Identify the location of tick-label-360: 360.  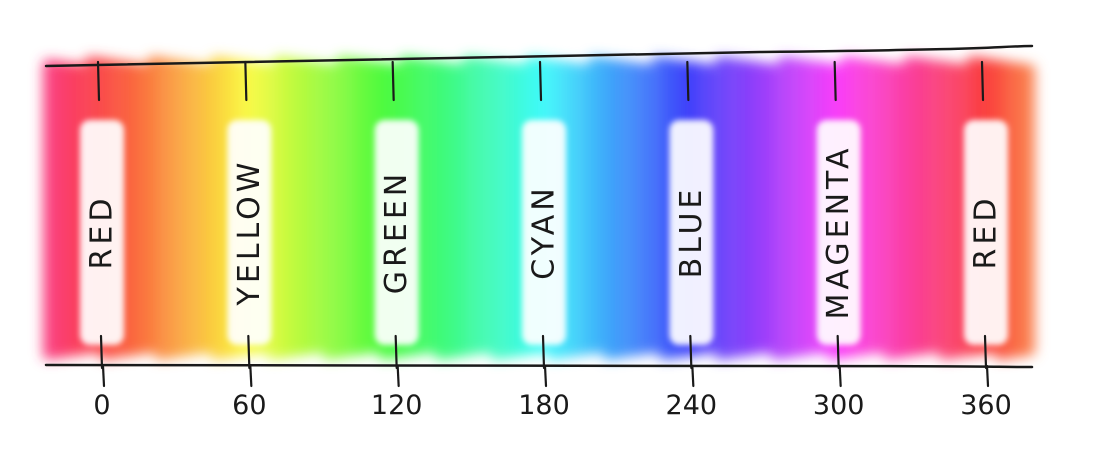
(986, 405).